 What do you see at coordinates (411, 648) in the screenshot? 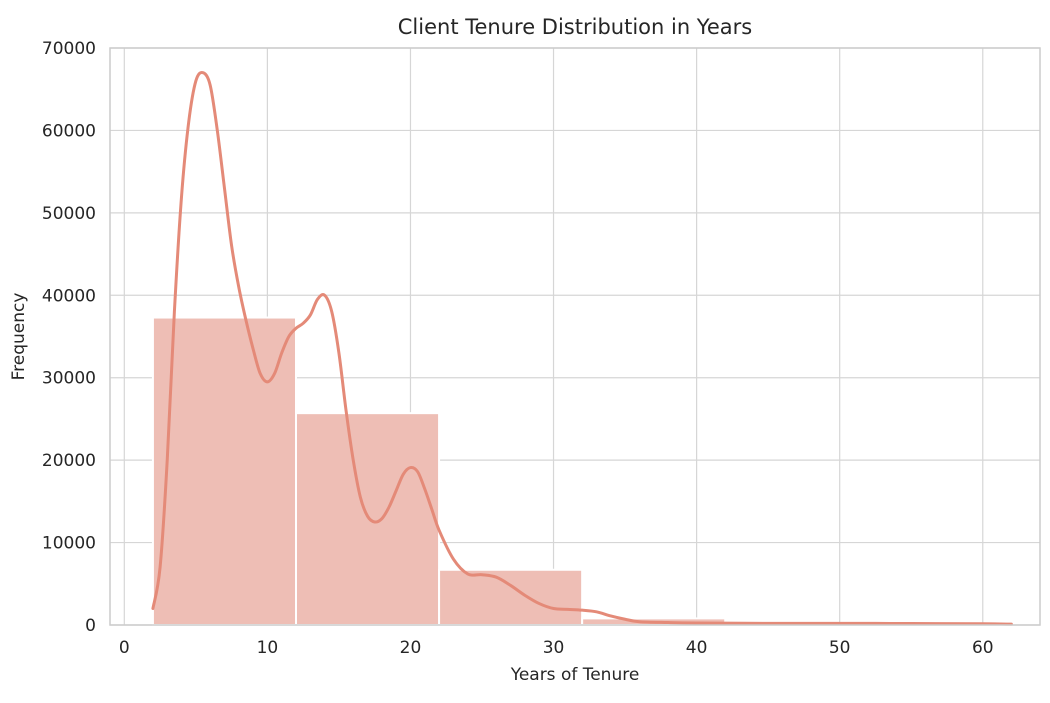
I see `x-tick-label: 20` at bounding box center [411, 648].